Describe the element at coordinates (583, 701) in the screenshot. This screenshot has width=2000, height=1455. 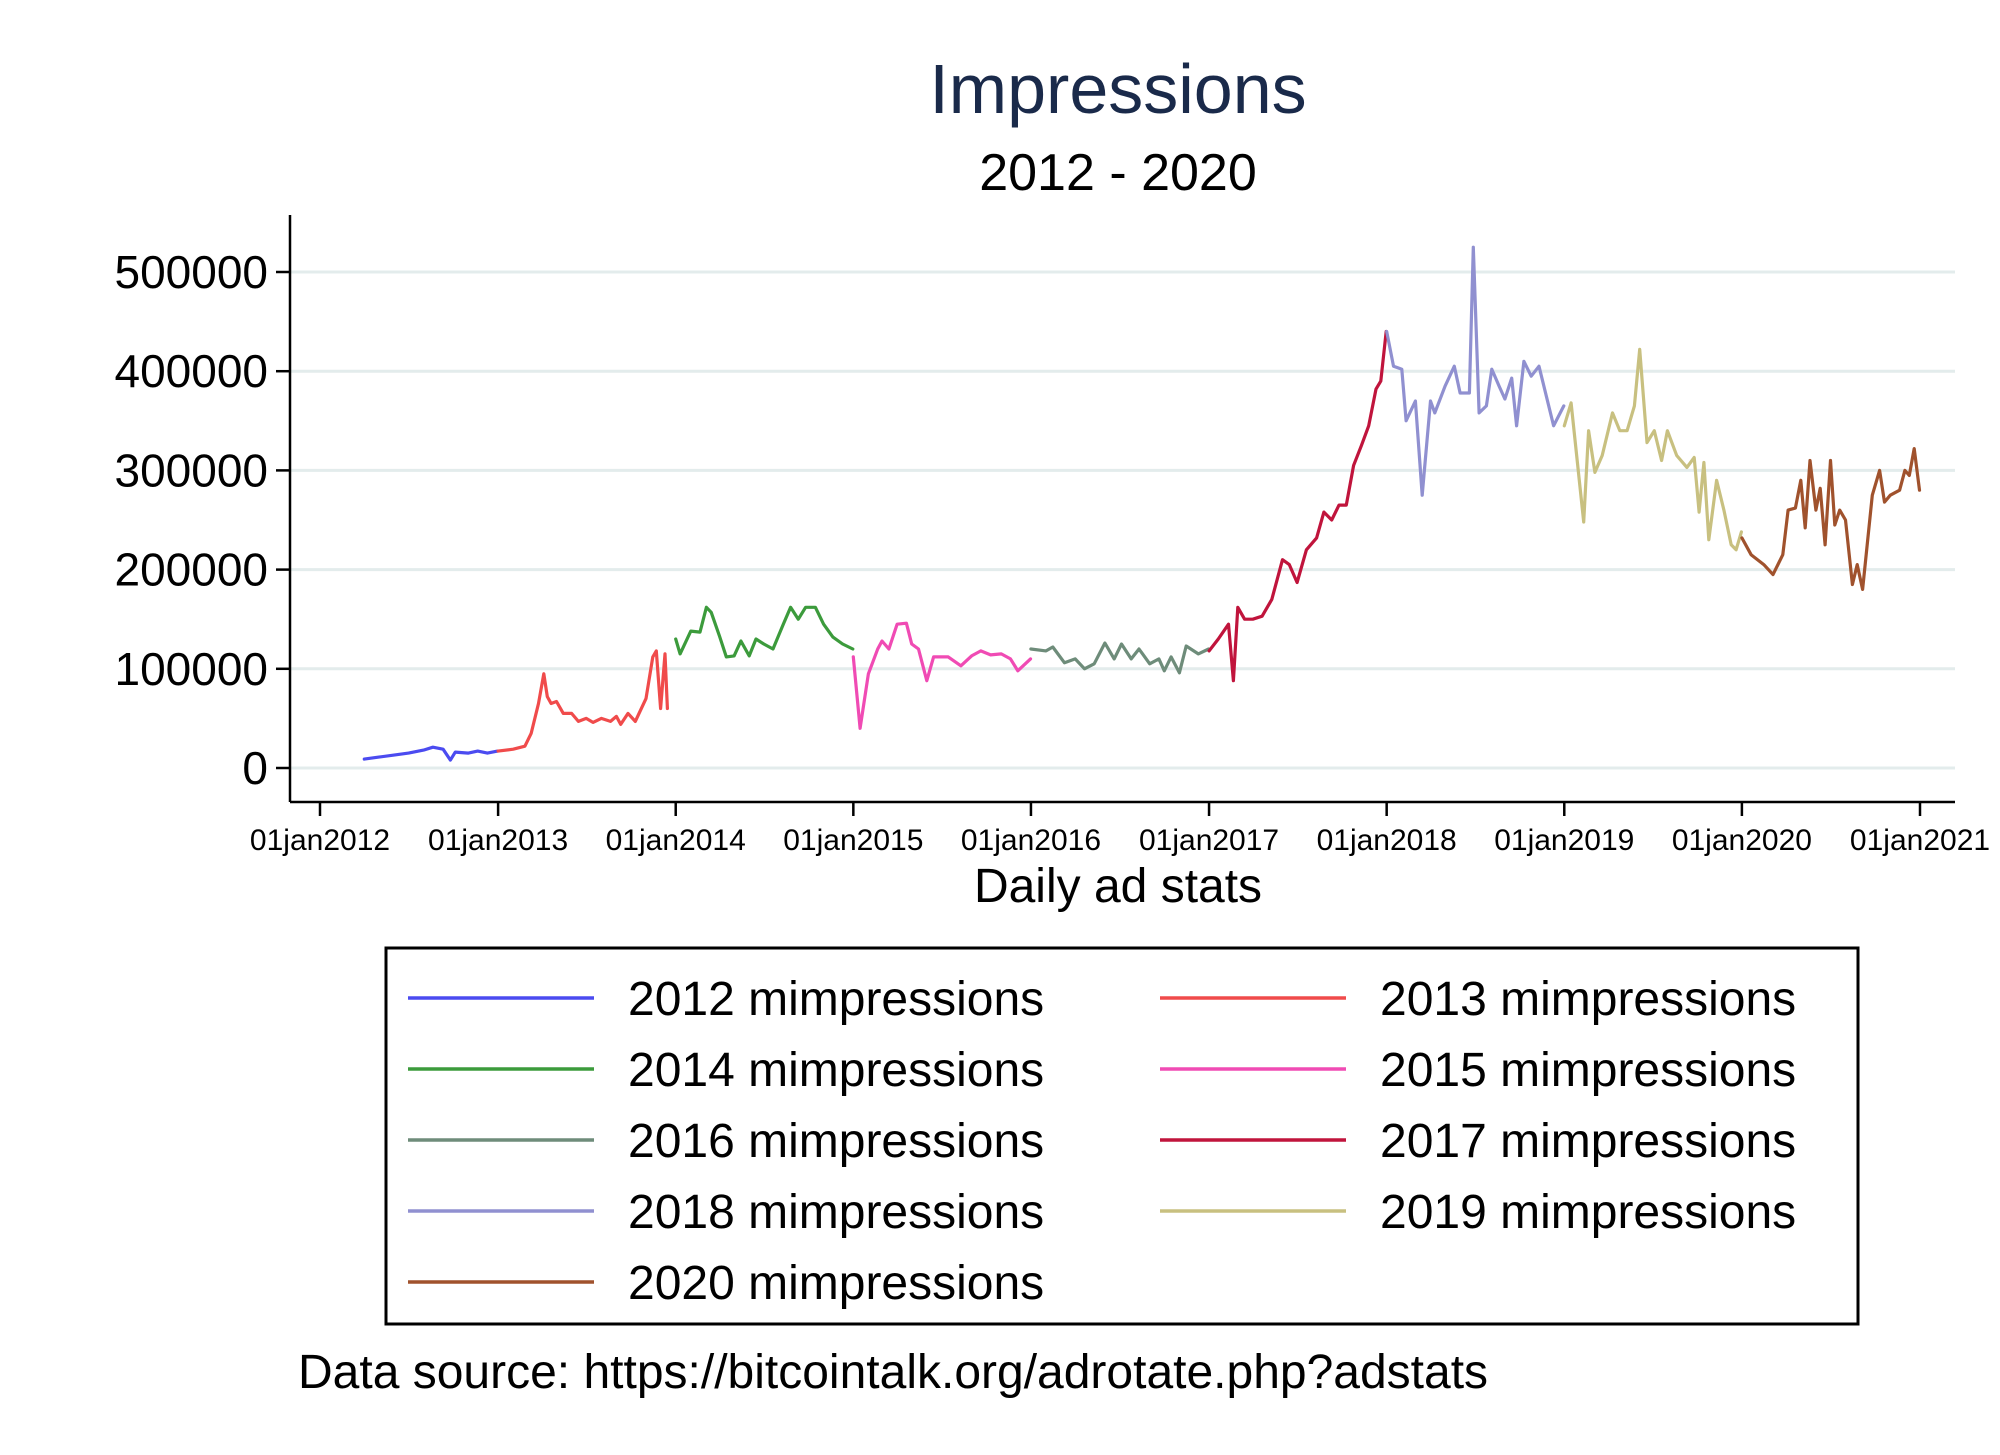
I see `series-line-2013` at that location.